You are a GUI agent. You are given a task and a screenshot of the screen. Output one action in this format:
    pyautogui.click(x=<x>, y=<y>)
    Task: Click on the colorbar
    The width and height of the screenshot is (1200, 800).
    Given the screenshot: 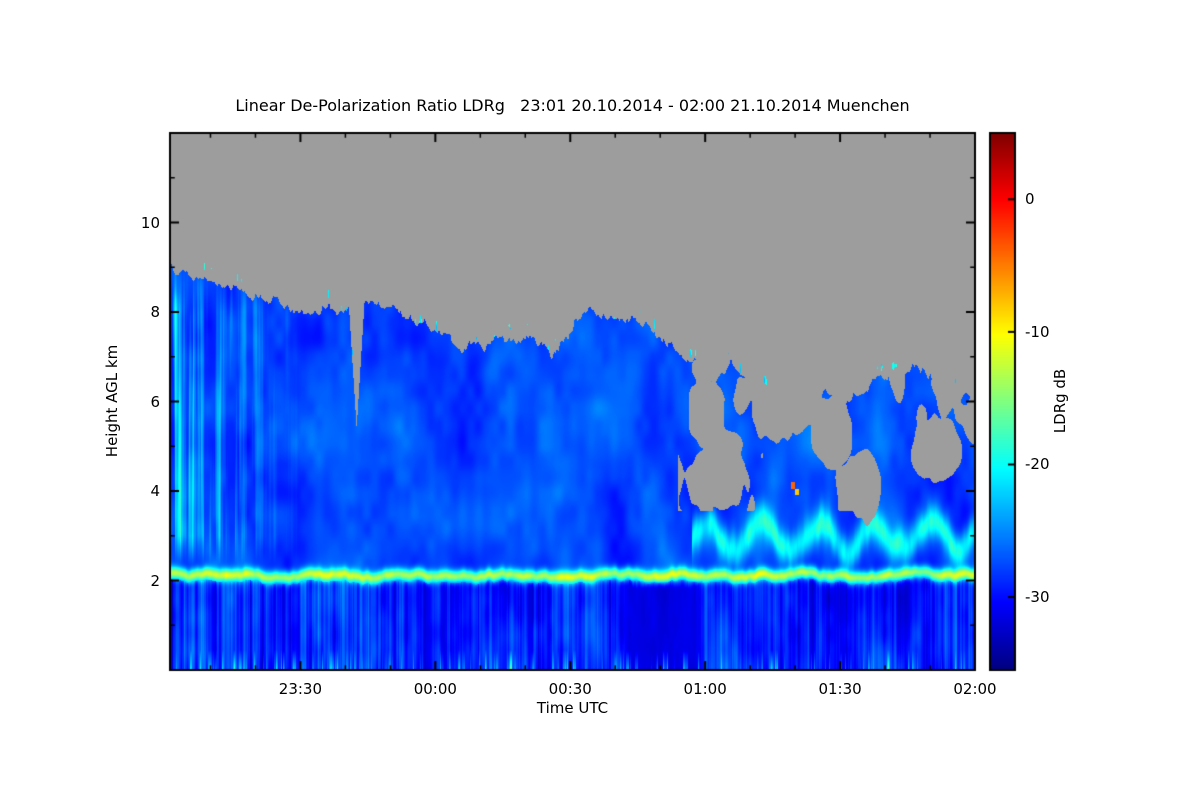 What is the action you would take?
    pyautogui.click(x=1002, y=401)
    